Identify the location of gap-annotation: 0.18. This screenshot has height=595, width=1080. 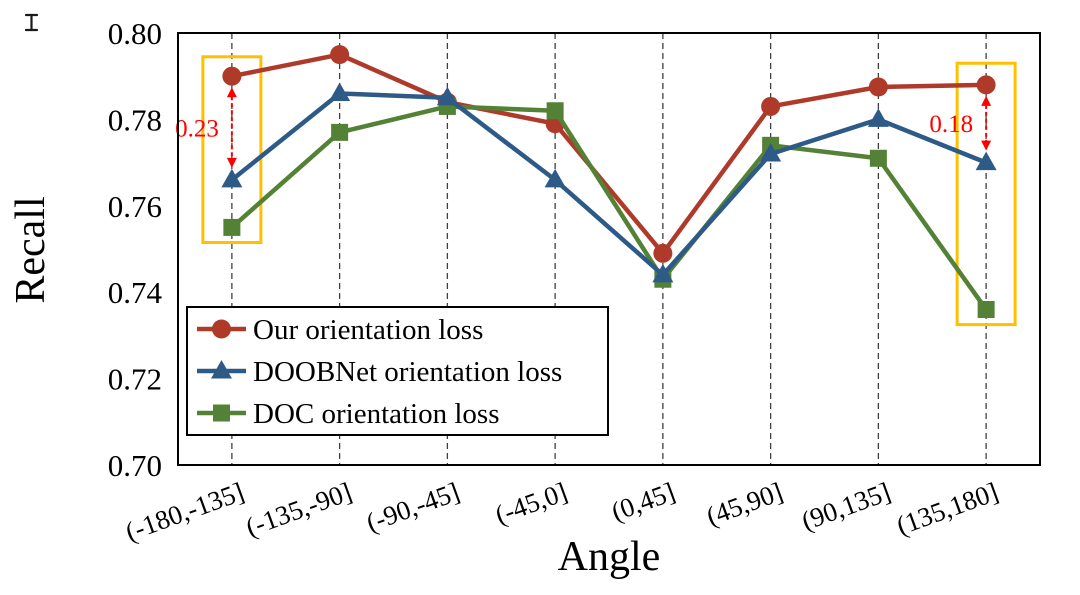
(960, 123).